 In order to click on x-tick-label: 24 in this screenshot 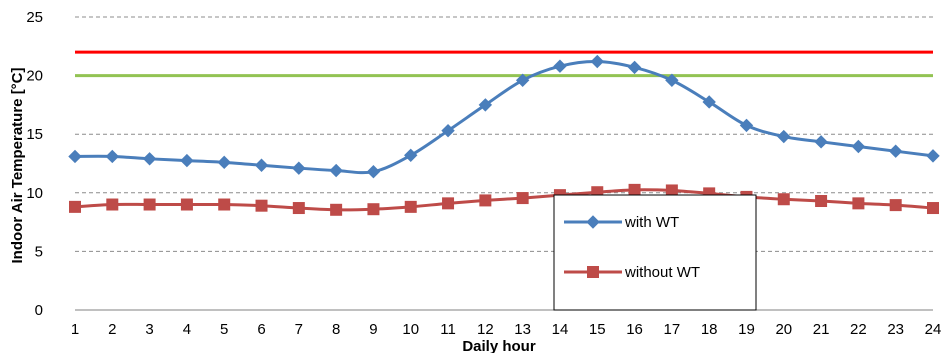, I will do `click(933, 329)`.